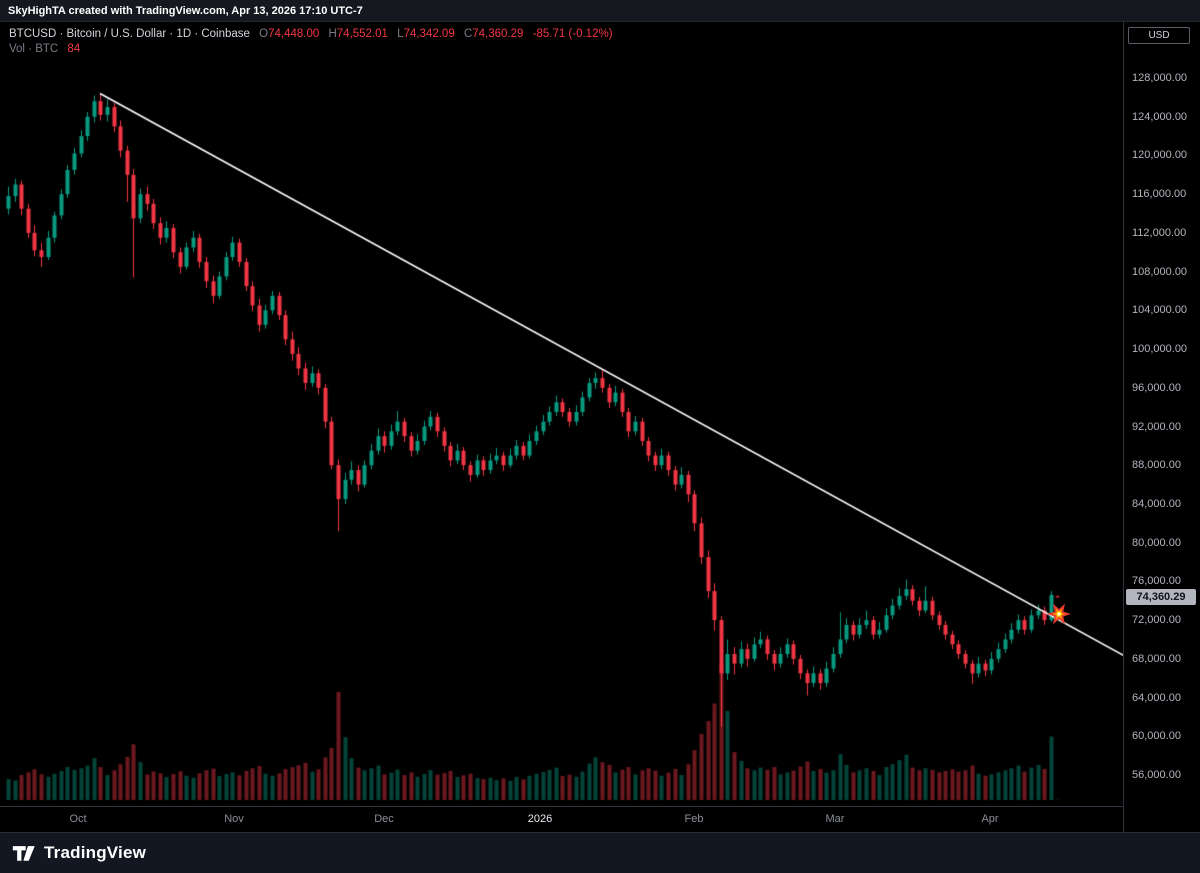  Describe the element at coordinates (1159, 35) in the screenshot. I see `currency-toggle-button: USD` at that location.